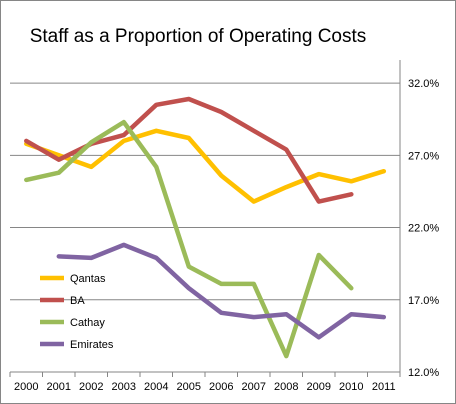 Image resolution: width=456 pixels, height=404 pixels. I want to click on x-tick-label: 2009, so click(319, 387).